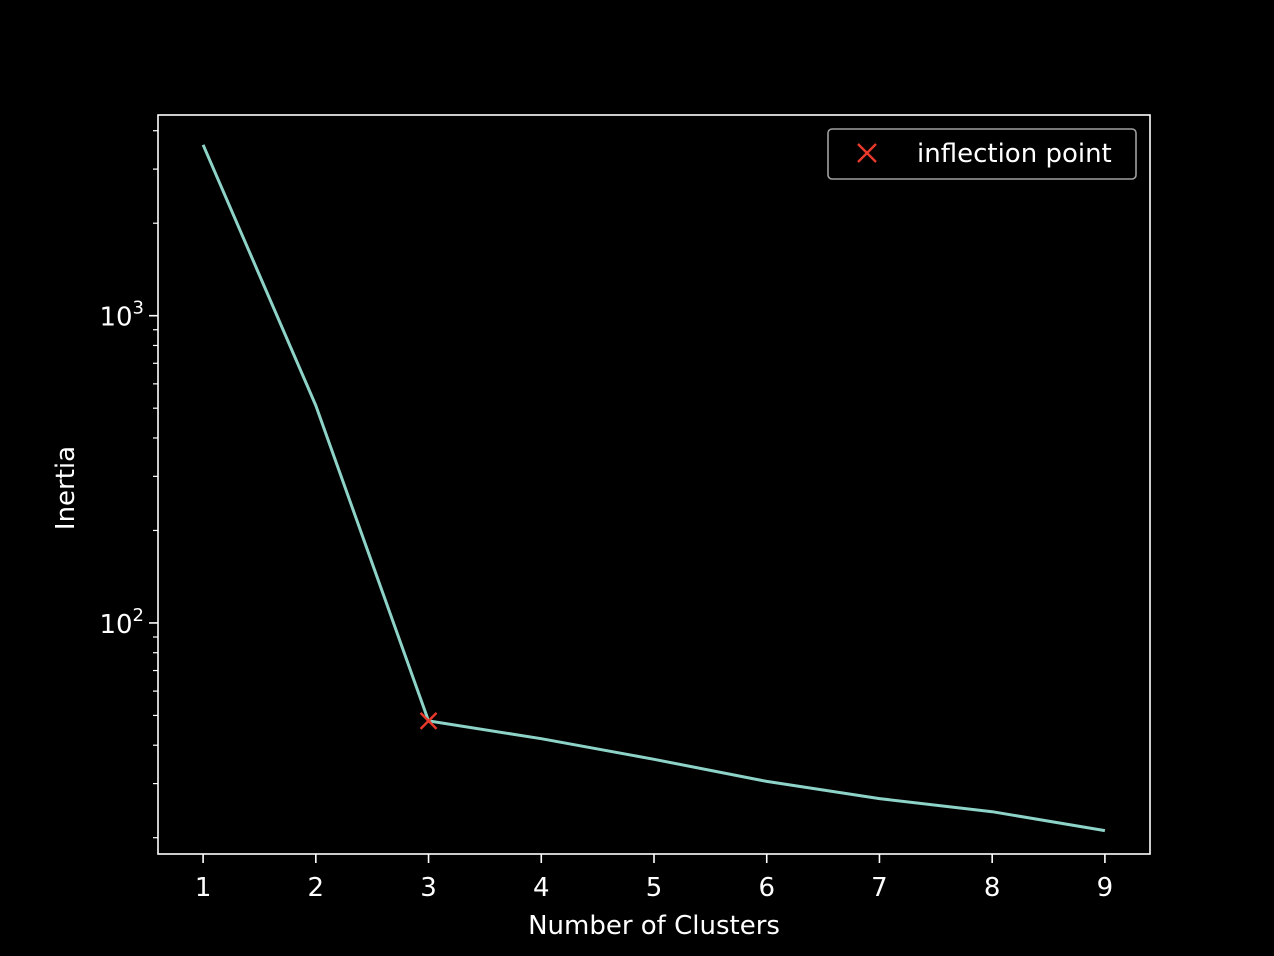 The width and height of the screenshot is (1274, 956). What do you see at coordinates (428, 888) in the screenshot?
I see `x-tick-label: 3` at bounding box center [428, 888].